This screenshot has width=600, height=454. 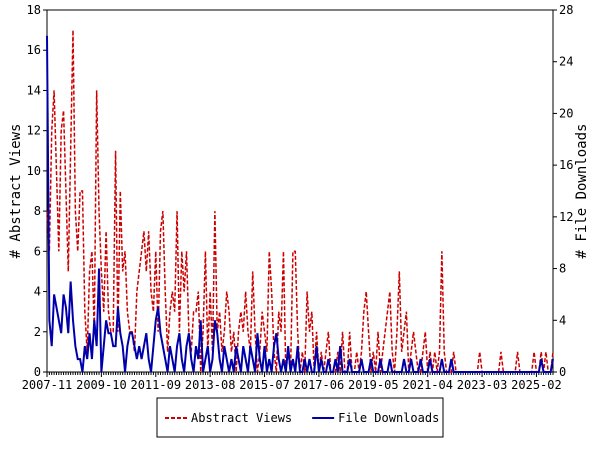 I want to click on x-tick-label: 2025-02, so click(x=536, y=385).